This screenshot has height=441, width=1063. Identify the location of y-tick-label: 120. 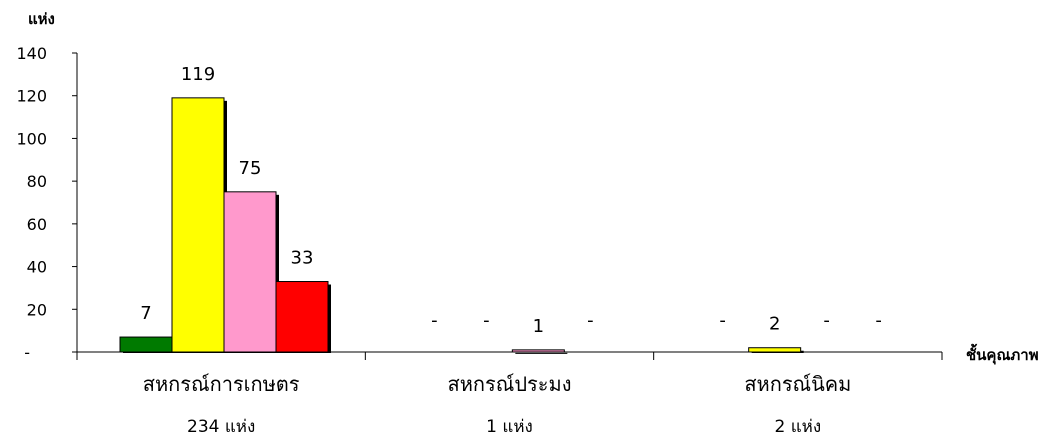
(31, 96).